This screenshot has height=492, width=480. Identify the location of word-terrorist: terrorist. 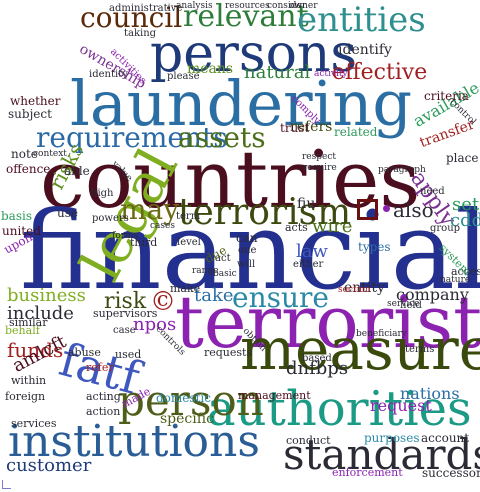
(327, 322).